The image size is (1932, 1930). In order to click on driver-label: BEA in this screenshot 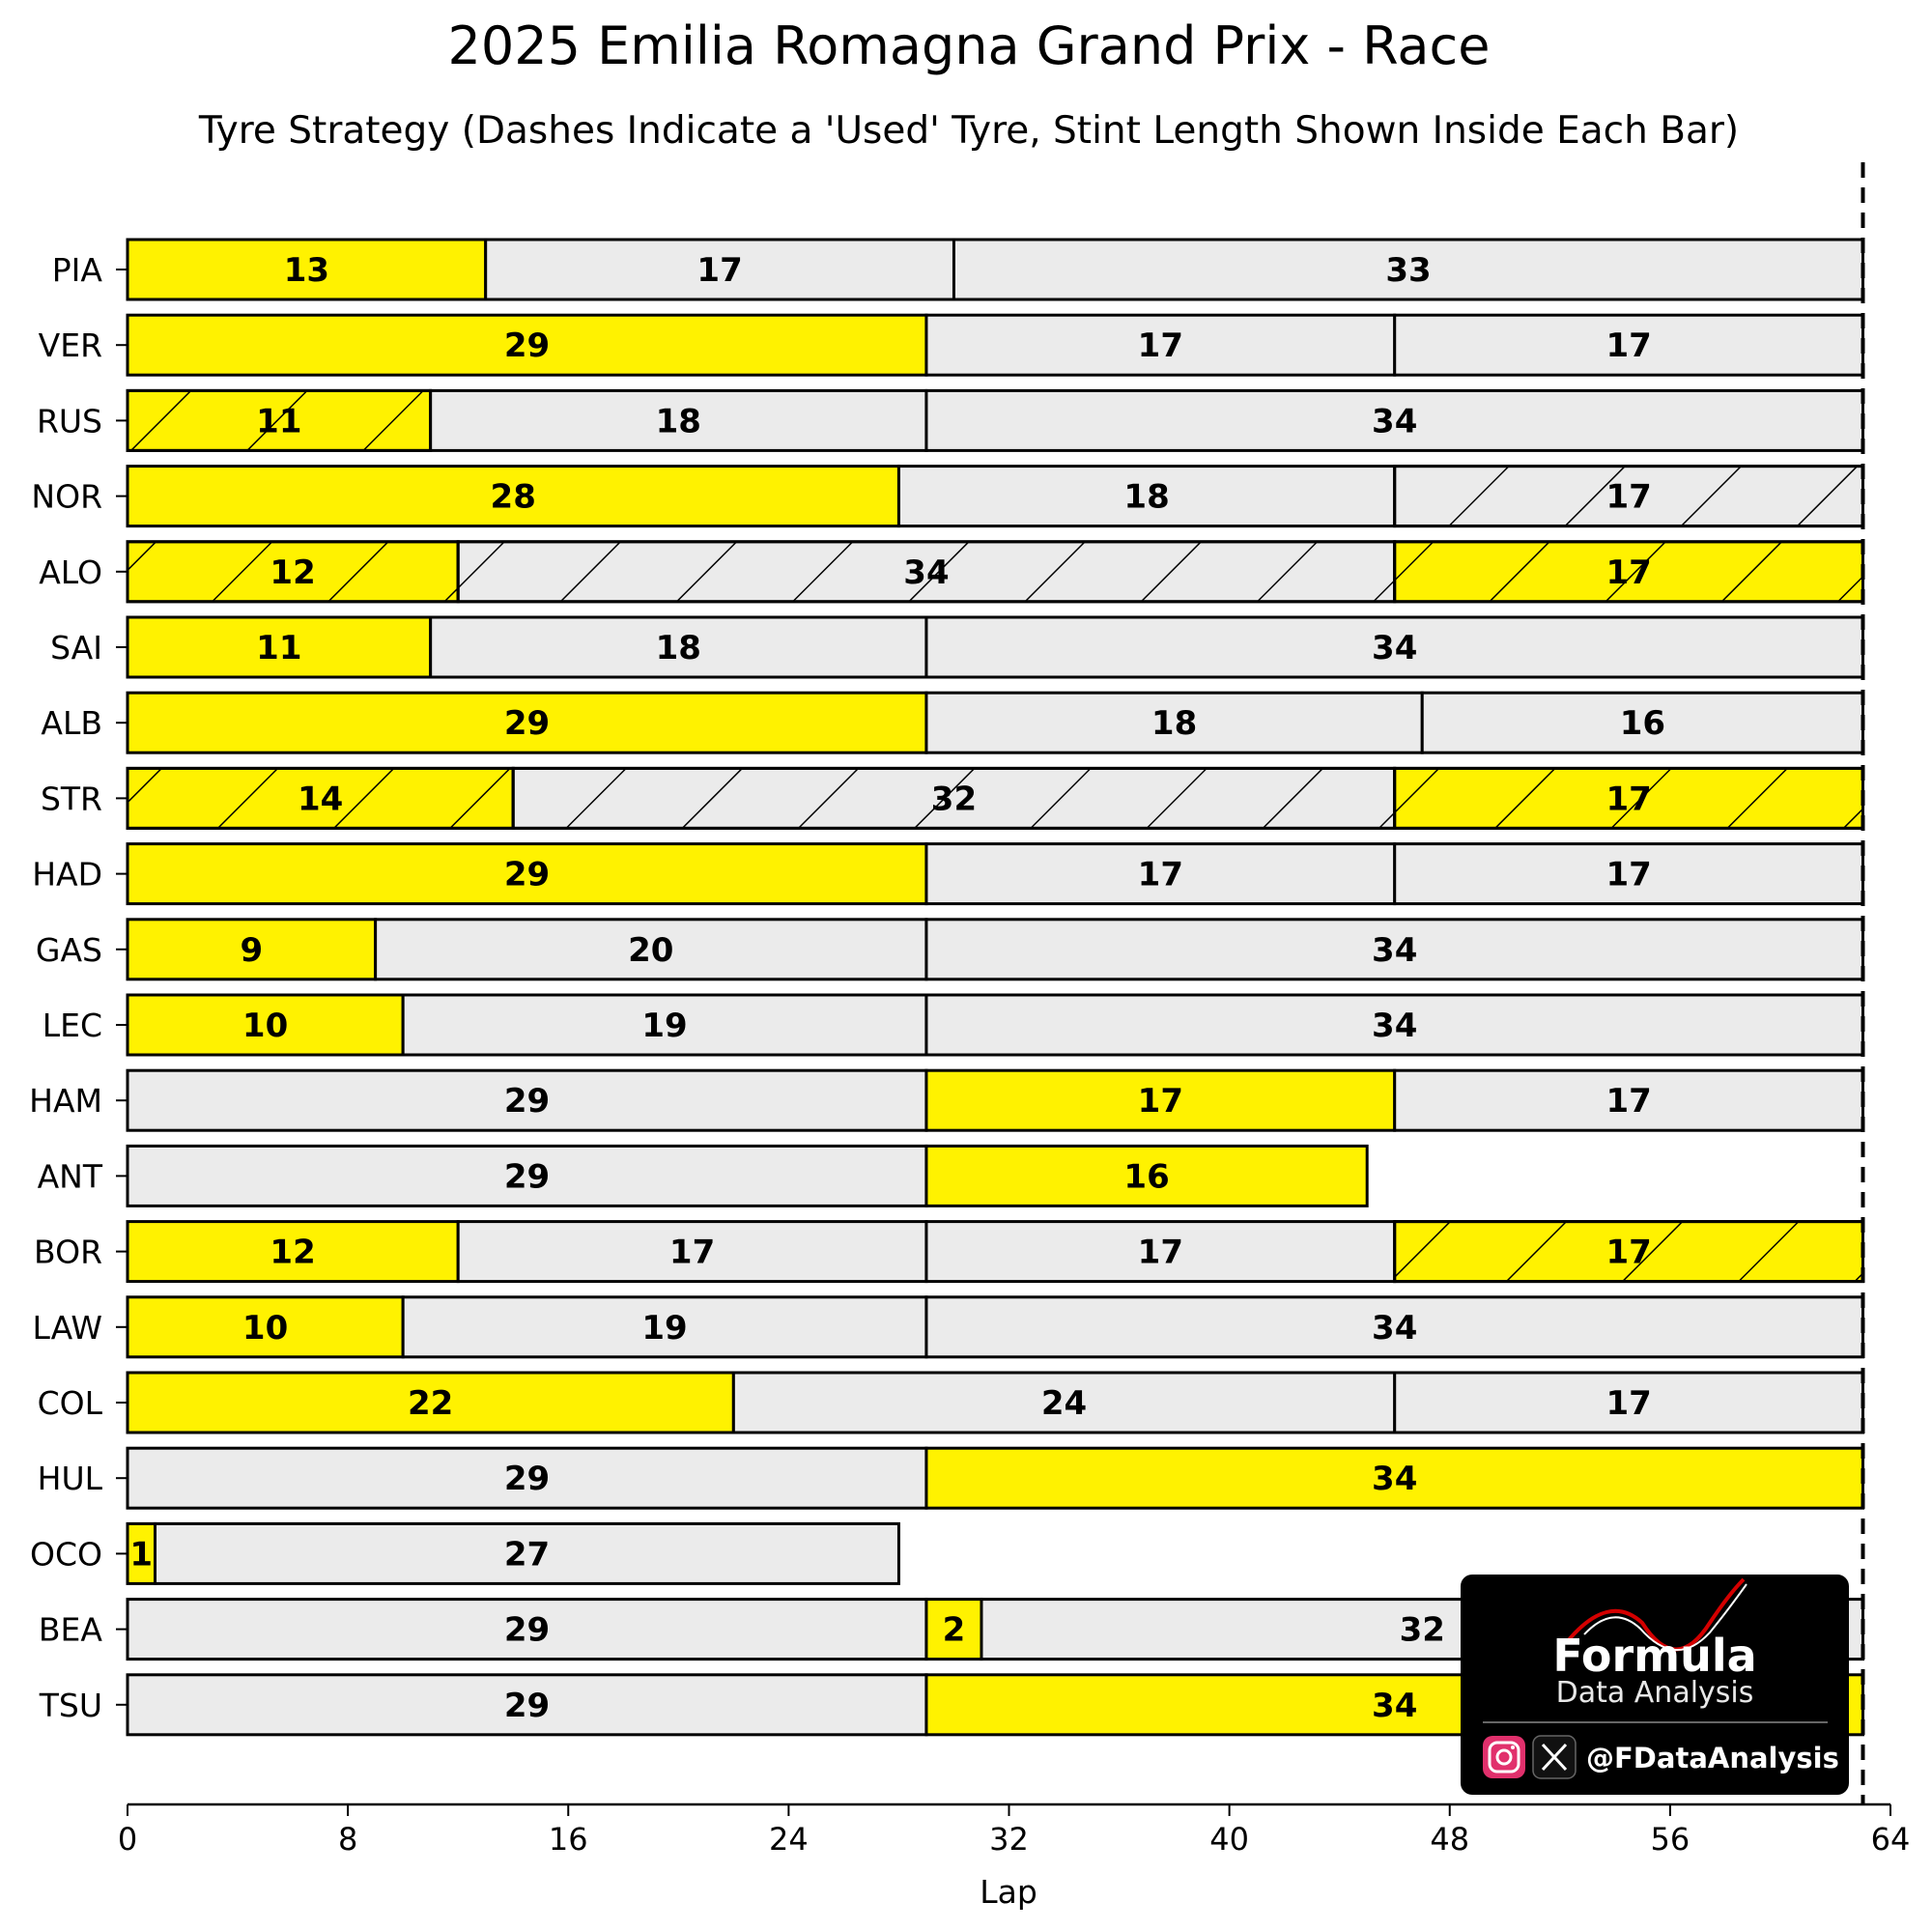, I will do `click(70, 1630)`.